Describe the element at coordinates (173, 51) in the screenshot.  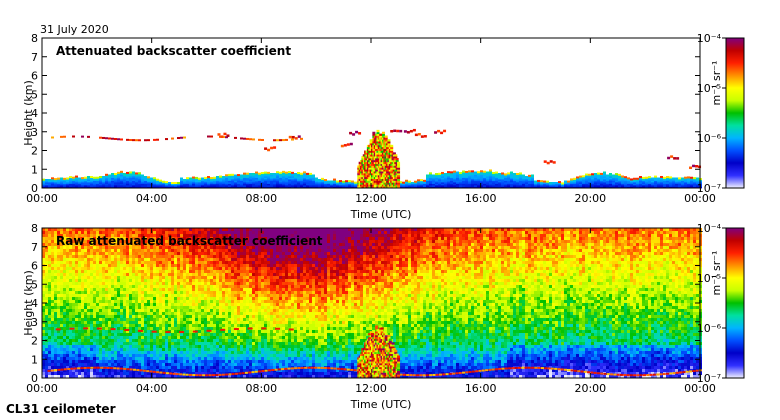
I see `panel-title: Attenuated backscatter coefficient` at that location.